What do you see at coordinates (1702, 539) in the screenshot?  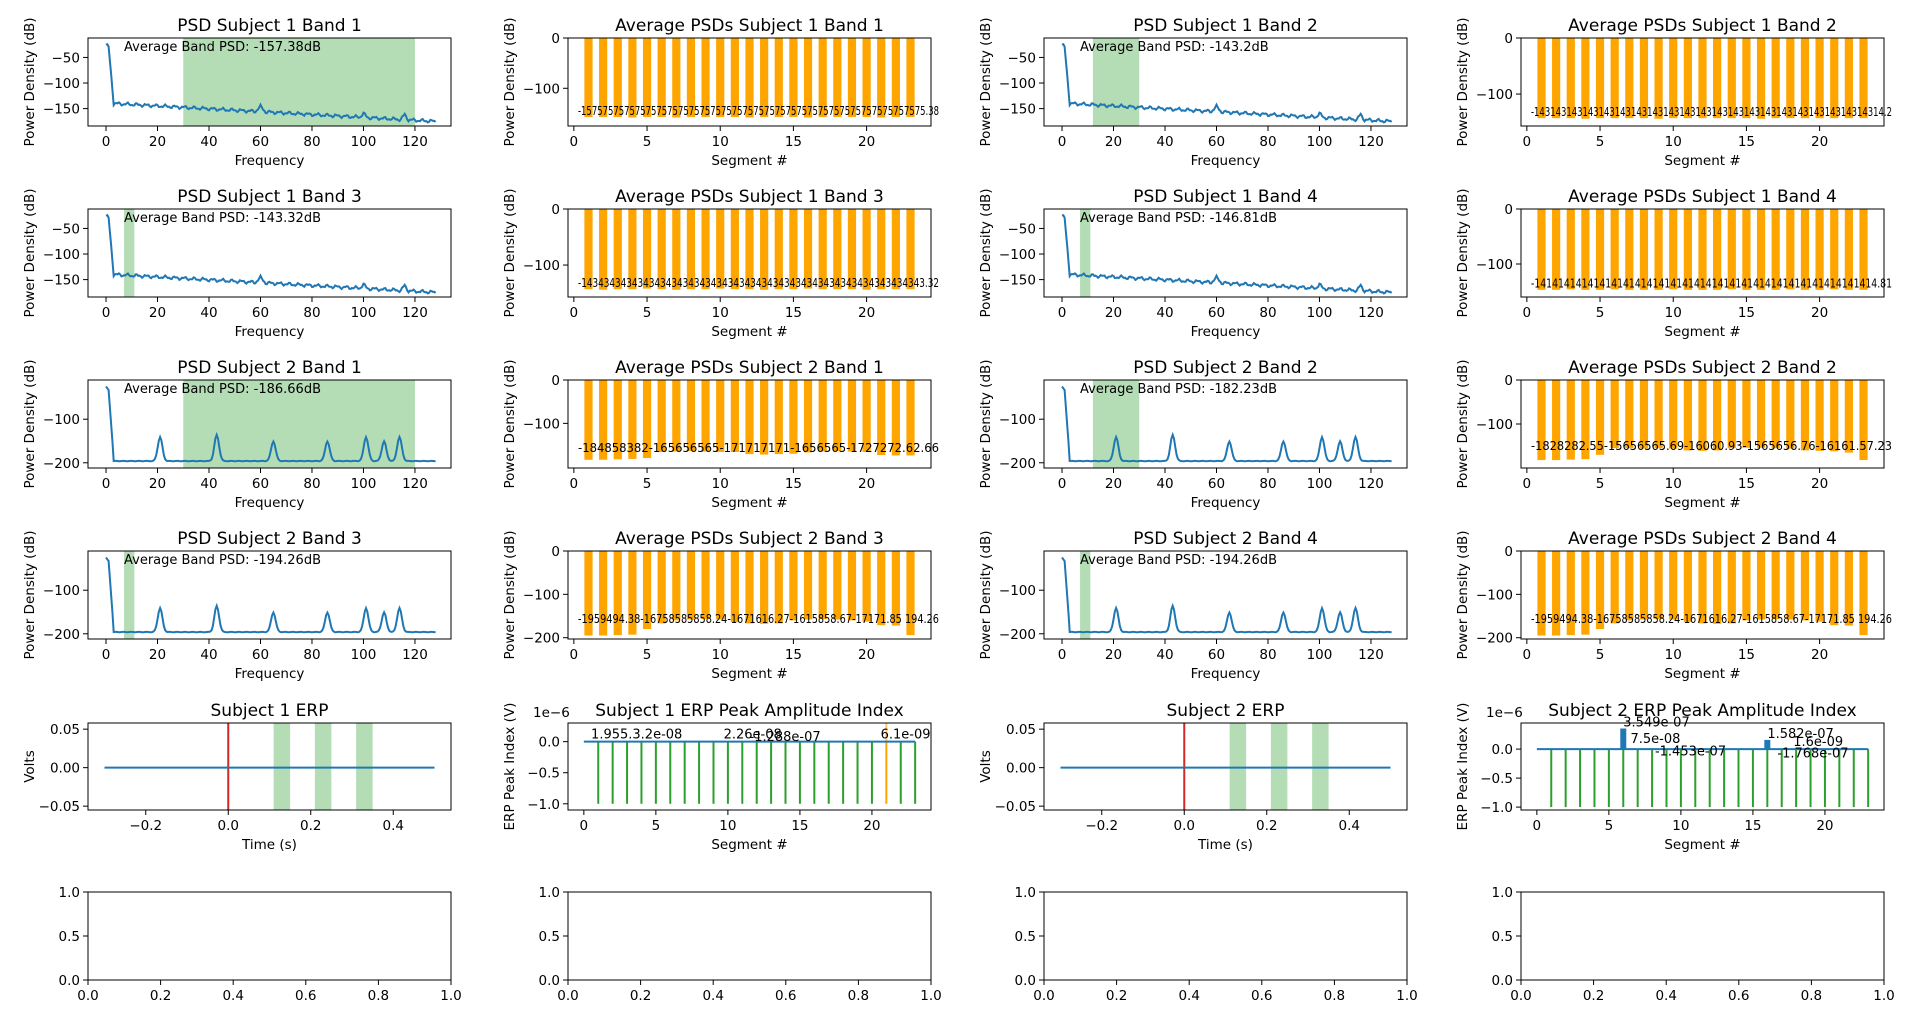 I see `subplot-title: Average PSDs Subject 2 Band 4` at bounding box center [1702, 539].